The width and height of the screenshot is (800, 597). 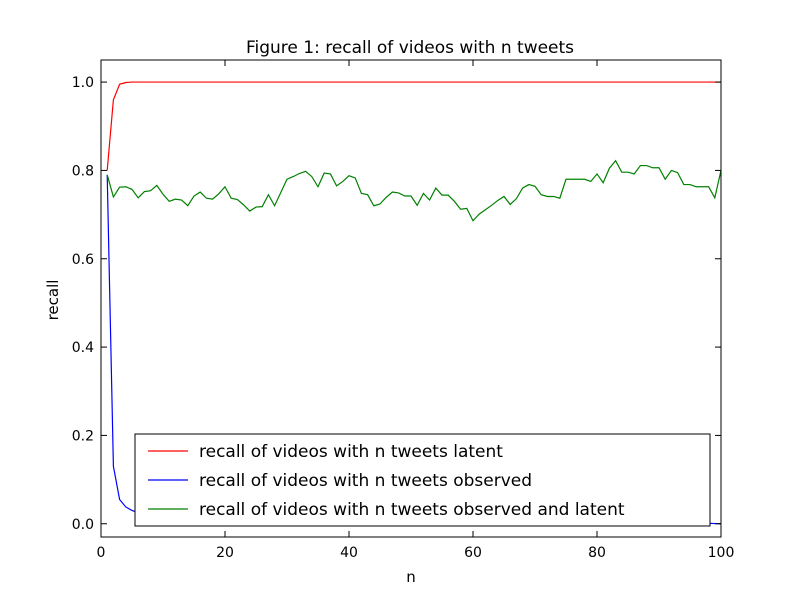 What do you see at coordinates (410, 48) in the screenshot?
I see `chart-title: Figure 1: recall of videos with n tweets` at bounding box center [410, 48].